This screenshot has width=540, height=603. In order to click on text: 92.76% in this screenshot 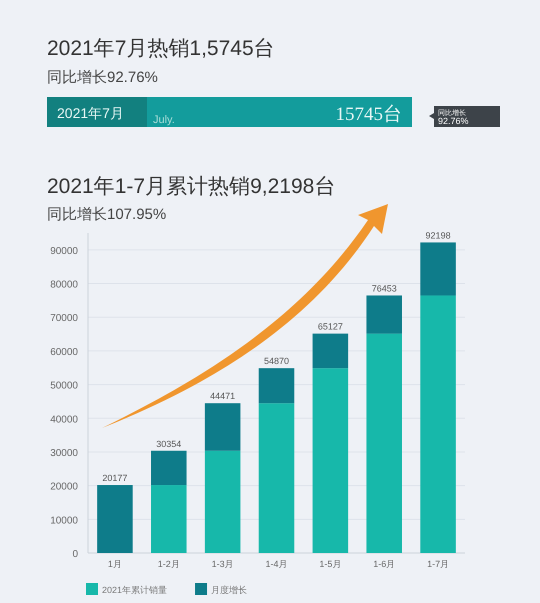, I will do `click(453, 121)`.